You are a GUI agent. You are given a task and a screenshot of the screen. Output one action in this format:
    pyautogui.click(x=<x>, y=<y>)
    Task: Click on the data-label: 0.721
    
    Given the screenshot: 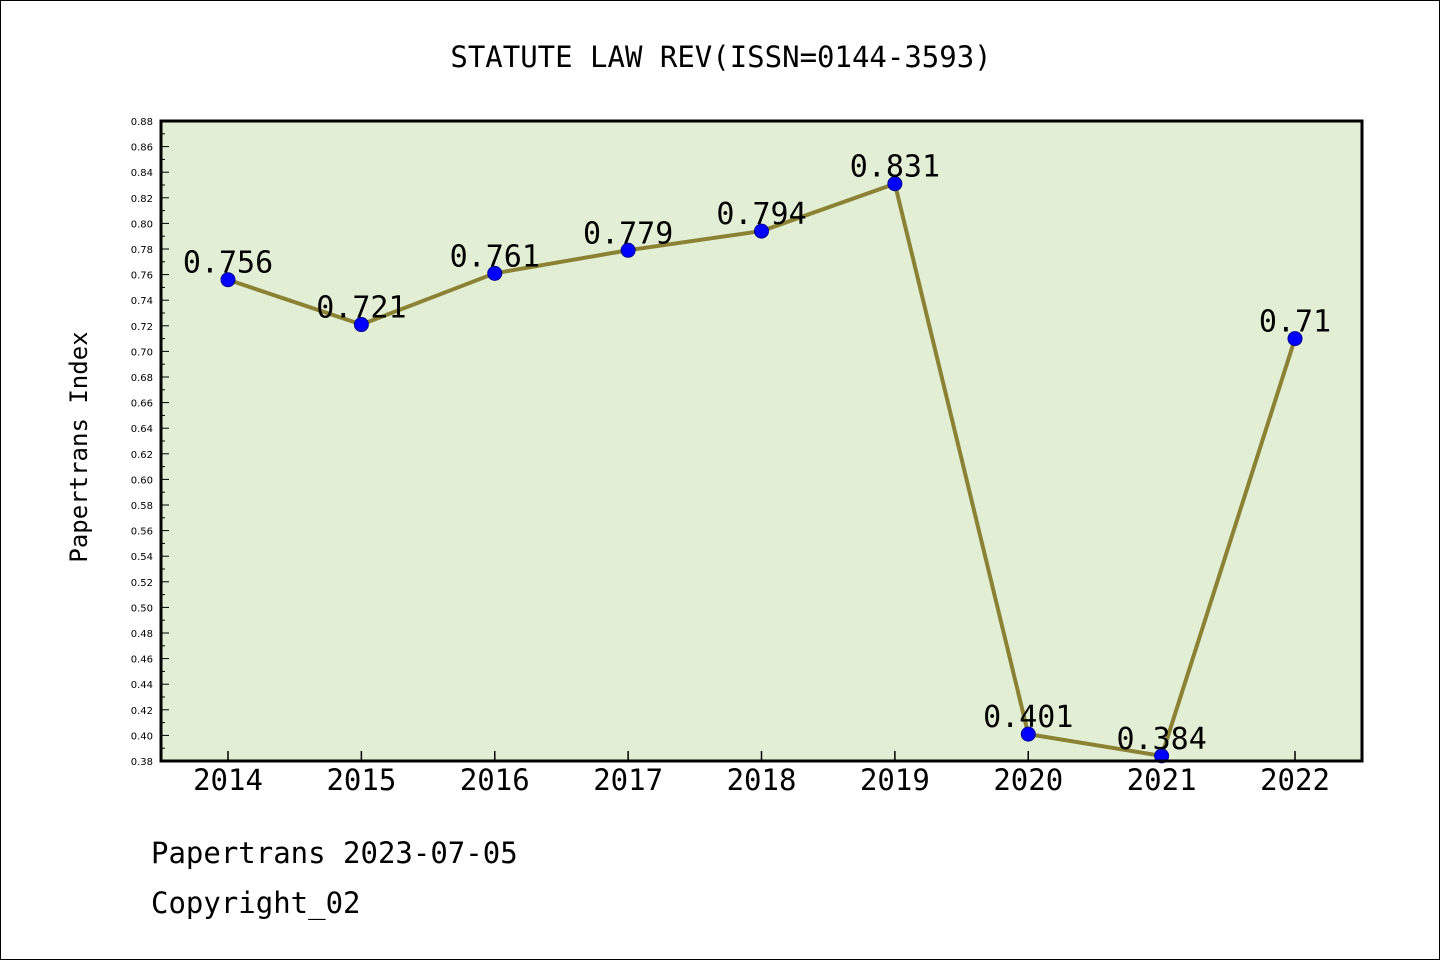 What is the action you would take?
    pyautogui.click(x=361, y=308)
    